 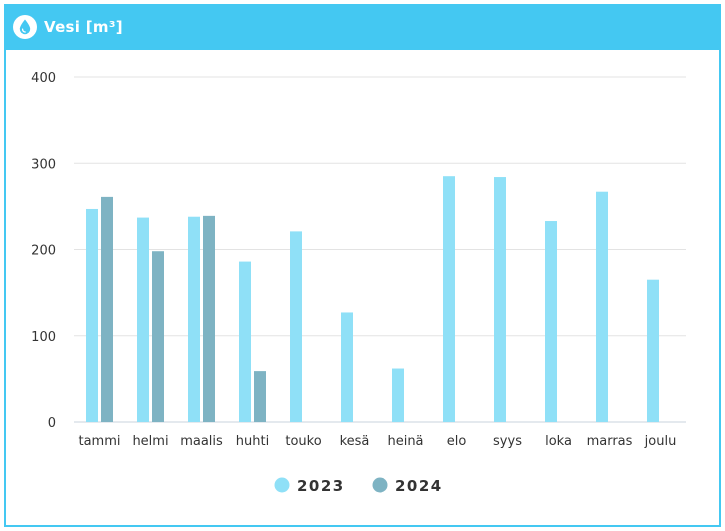 I want to click on x-tick-label: huhti, so click(x=252, y=441).